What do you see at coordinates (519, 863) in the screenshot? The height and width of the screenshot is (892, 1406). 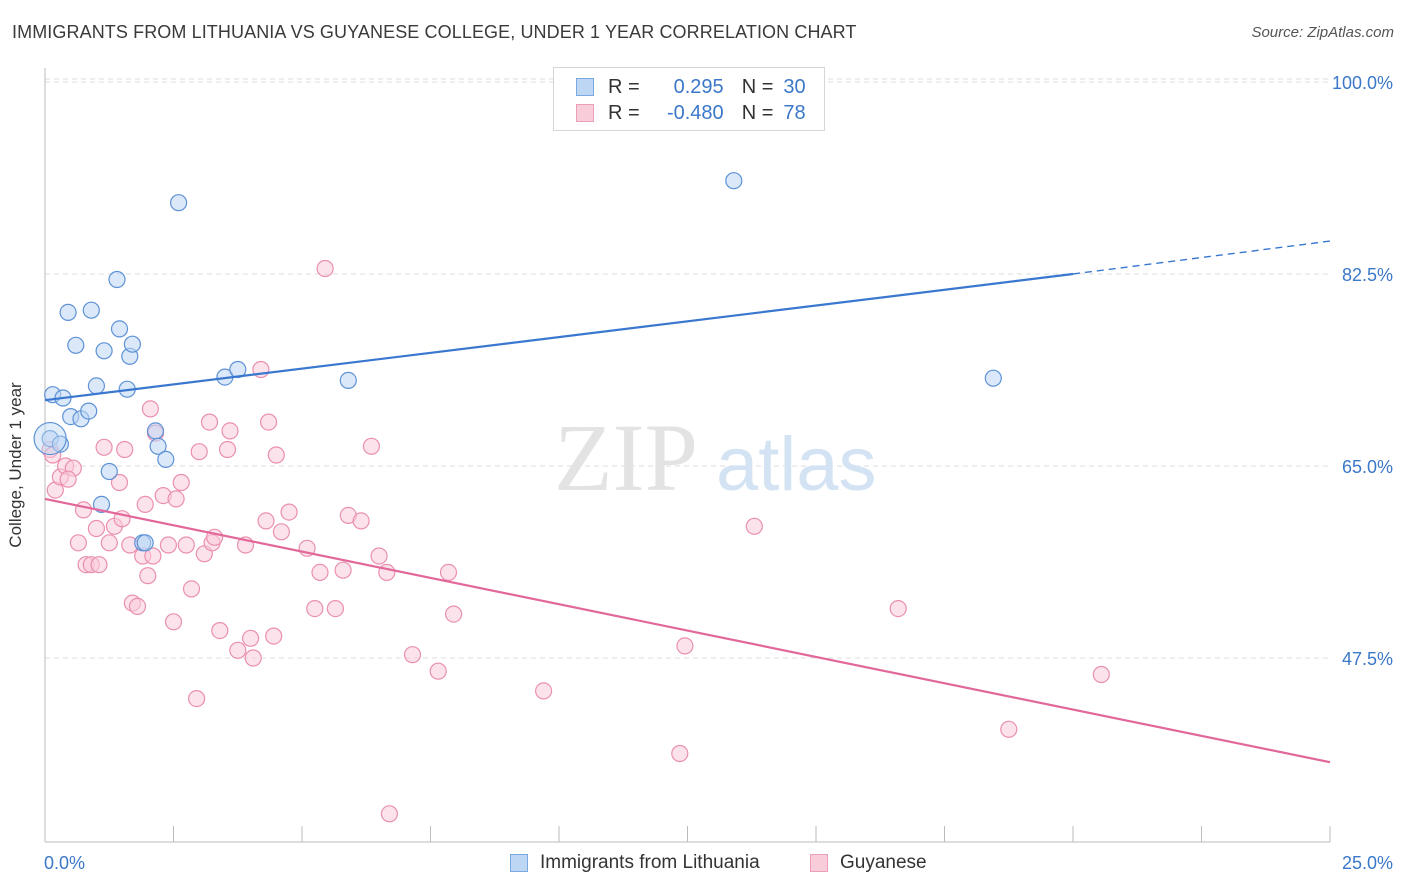 I see `series-swatch-blue` at bounding box center [519, 863].